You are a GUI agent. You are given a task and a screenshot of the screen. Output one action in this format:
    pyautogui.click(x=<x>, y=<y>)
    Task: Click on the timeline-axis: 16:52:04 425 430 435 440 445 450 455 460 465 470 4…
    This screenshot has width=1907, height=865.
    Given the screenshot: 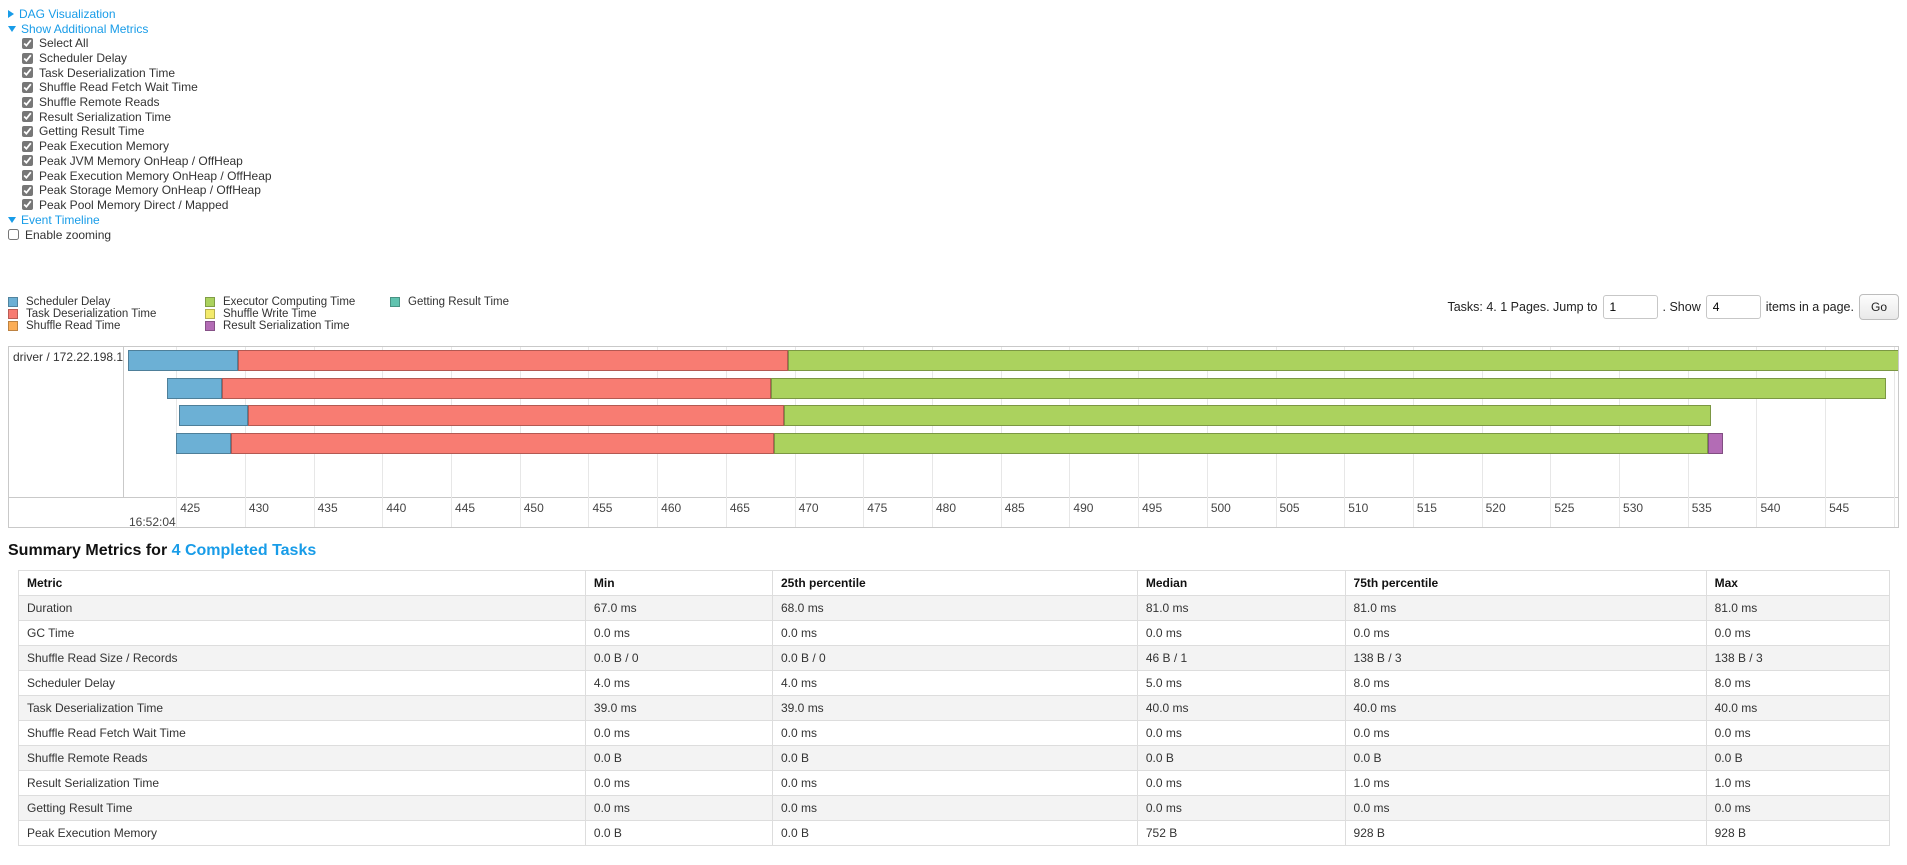 What is the action you would take?
    pyautogui.click(x=1011, y=512)
    